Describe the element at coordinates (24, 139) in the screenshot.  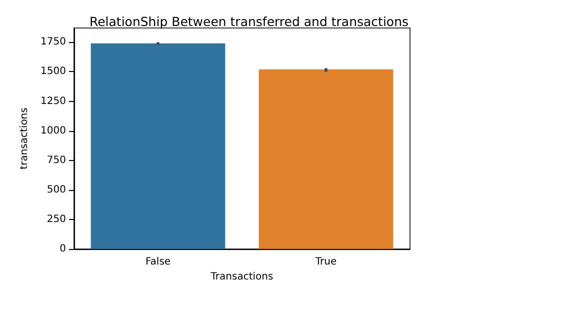
I see `y-axis-title: transactions` at that location.